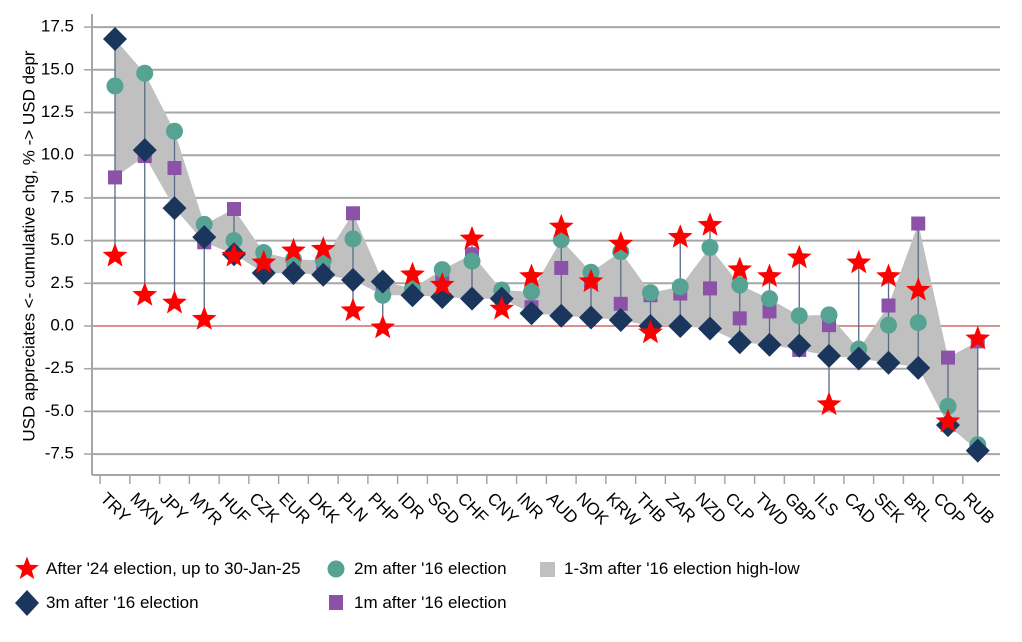 The height and width of the screenshot is (642, 1022). What do you see at coordinates (27, 603) in the screenshot?
I see `diamond-icon` at bounding box center [27, 603].